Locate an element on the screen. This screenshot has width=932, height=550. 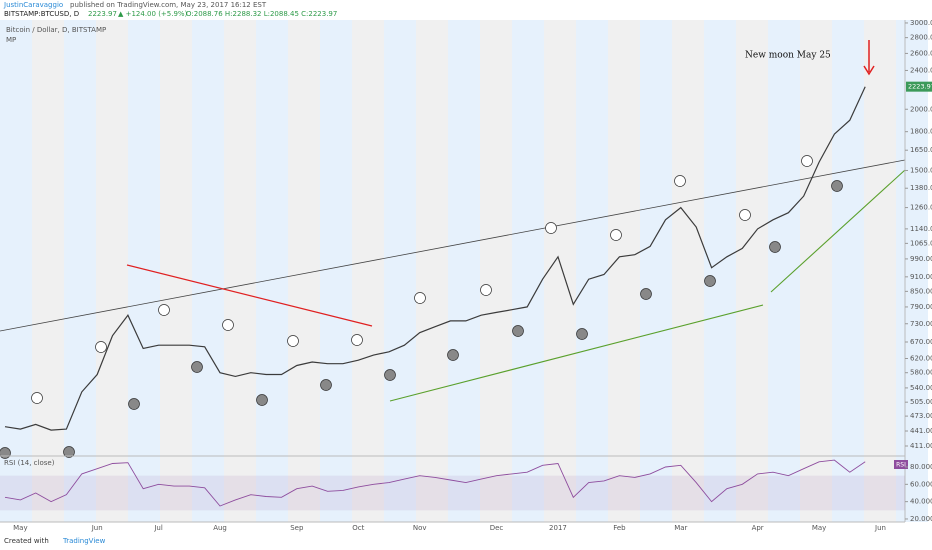
red-arrow is located at coordinates (869, 58).